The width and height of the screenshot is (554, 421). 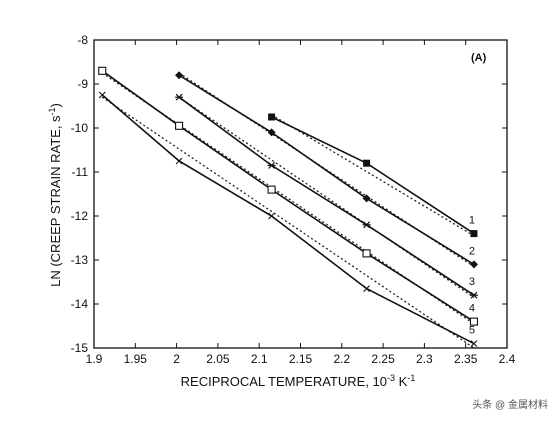 I want to click on curve-label-4: 4, so click(x=472, y=309).